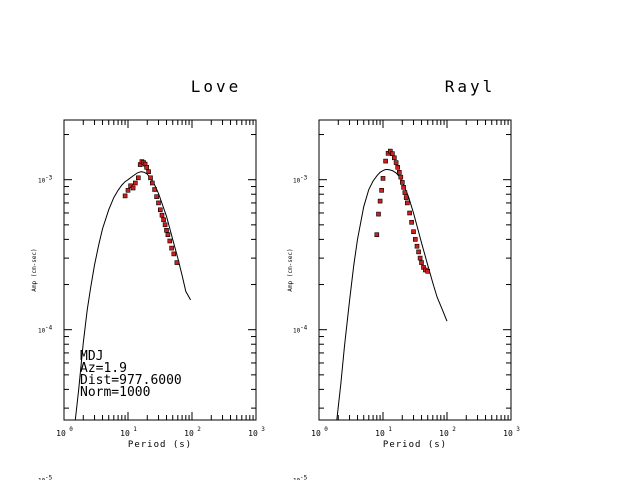 Image resolution: width=640 pixels, height=480 pixels. What do you see at coordinates (216, 86) in the screenshot?
I see `panel-title: Love` at bounding box center [216, 86].